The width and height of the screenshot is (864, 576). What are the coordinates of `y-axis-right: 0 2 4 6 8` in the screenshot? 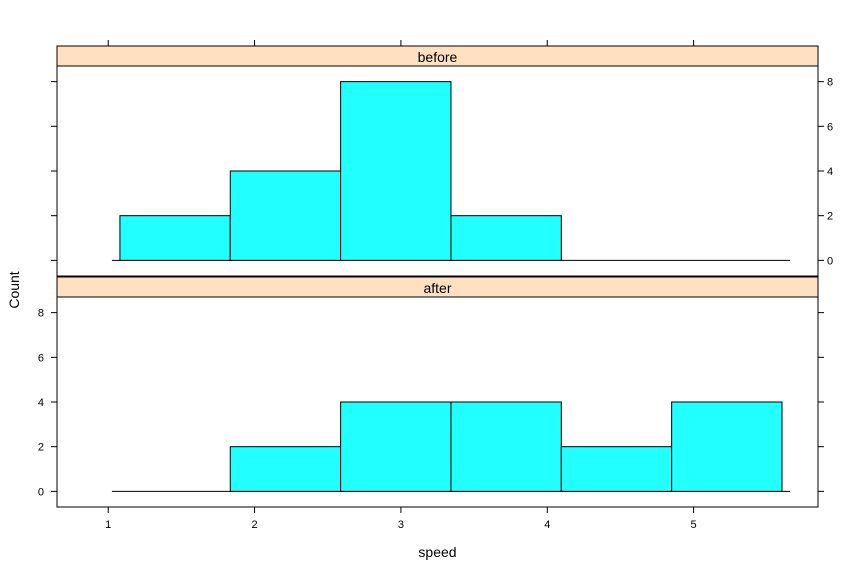 It's located at (825, 172).